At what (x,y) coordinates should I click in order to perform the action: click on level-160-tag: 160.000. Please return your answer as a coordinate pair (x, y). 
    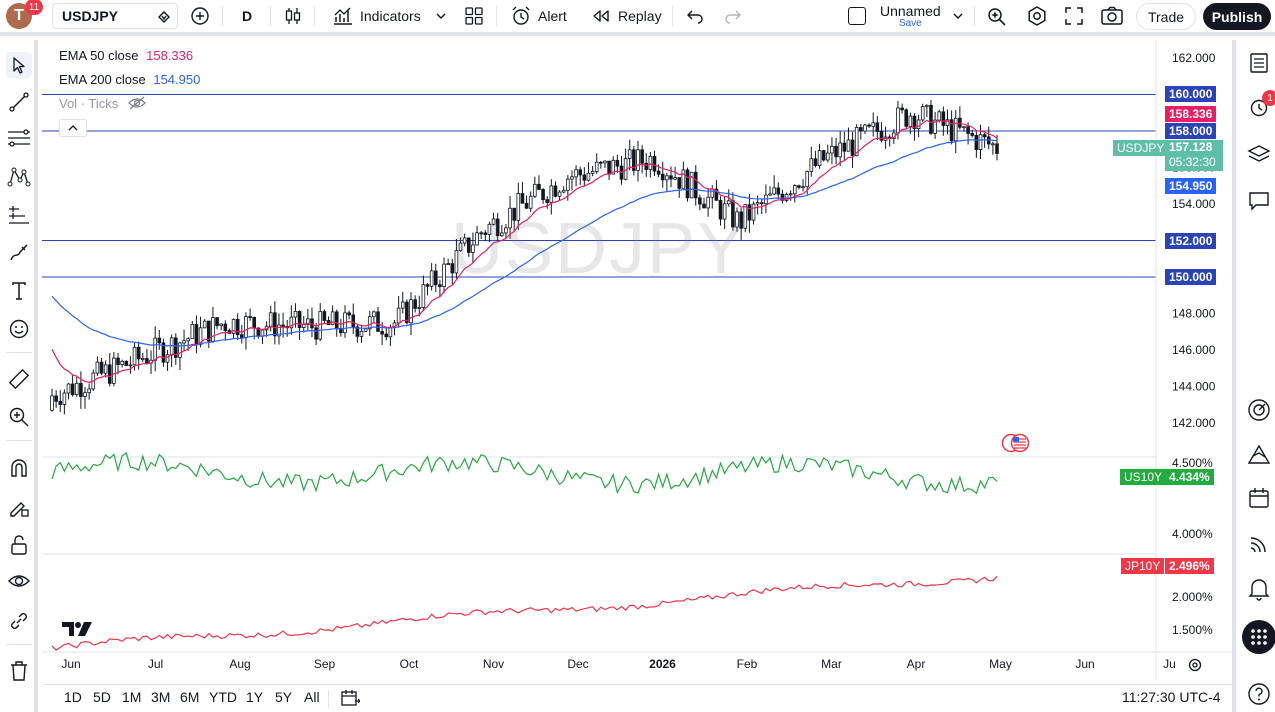
    Looking at the image, I should click on (1191, 94).